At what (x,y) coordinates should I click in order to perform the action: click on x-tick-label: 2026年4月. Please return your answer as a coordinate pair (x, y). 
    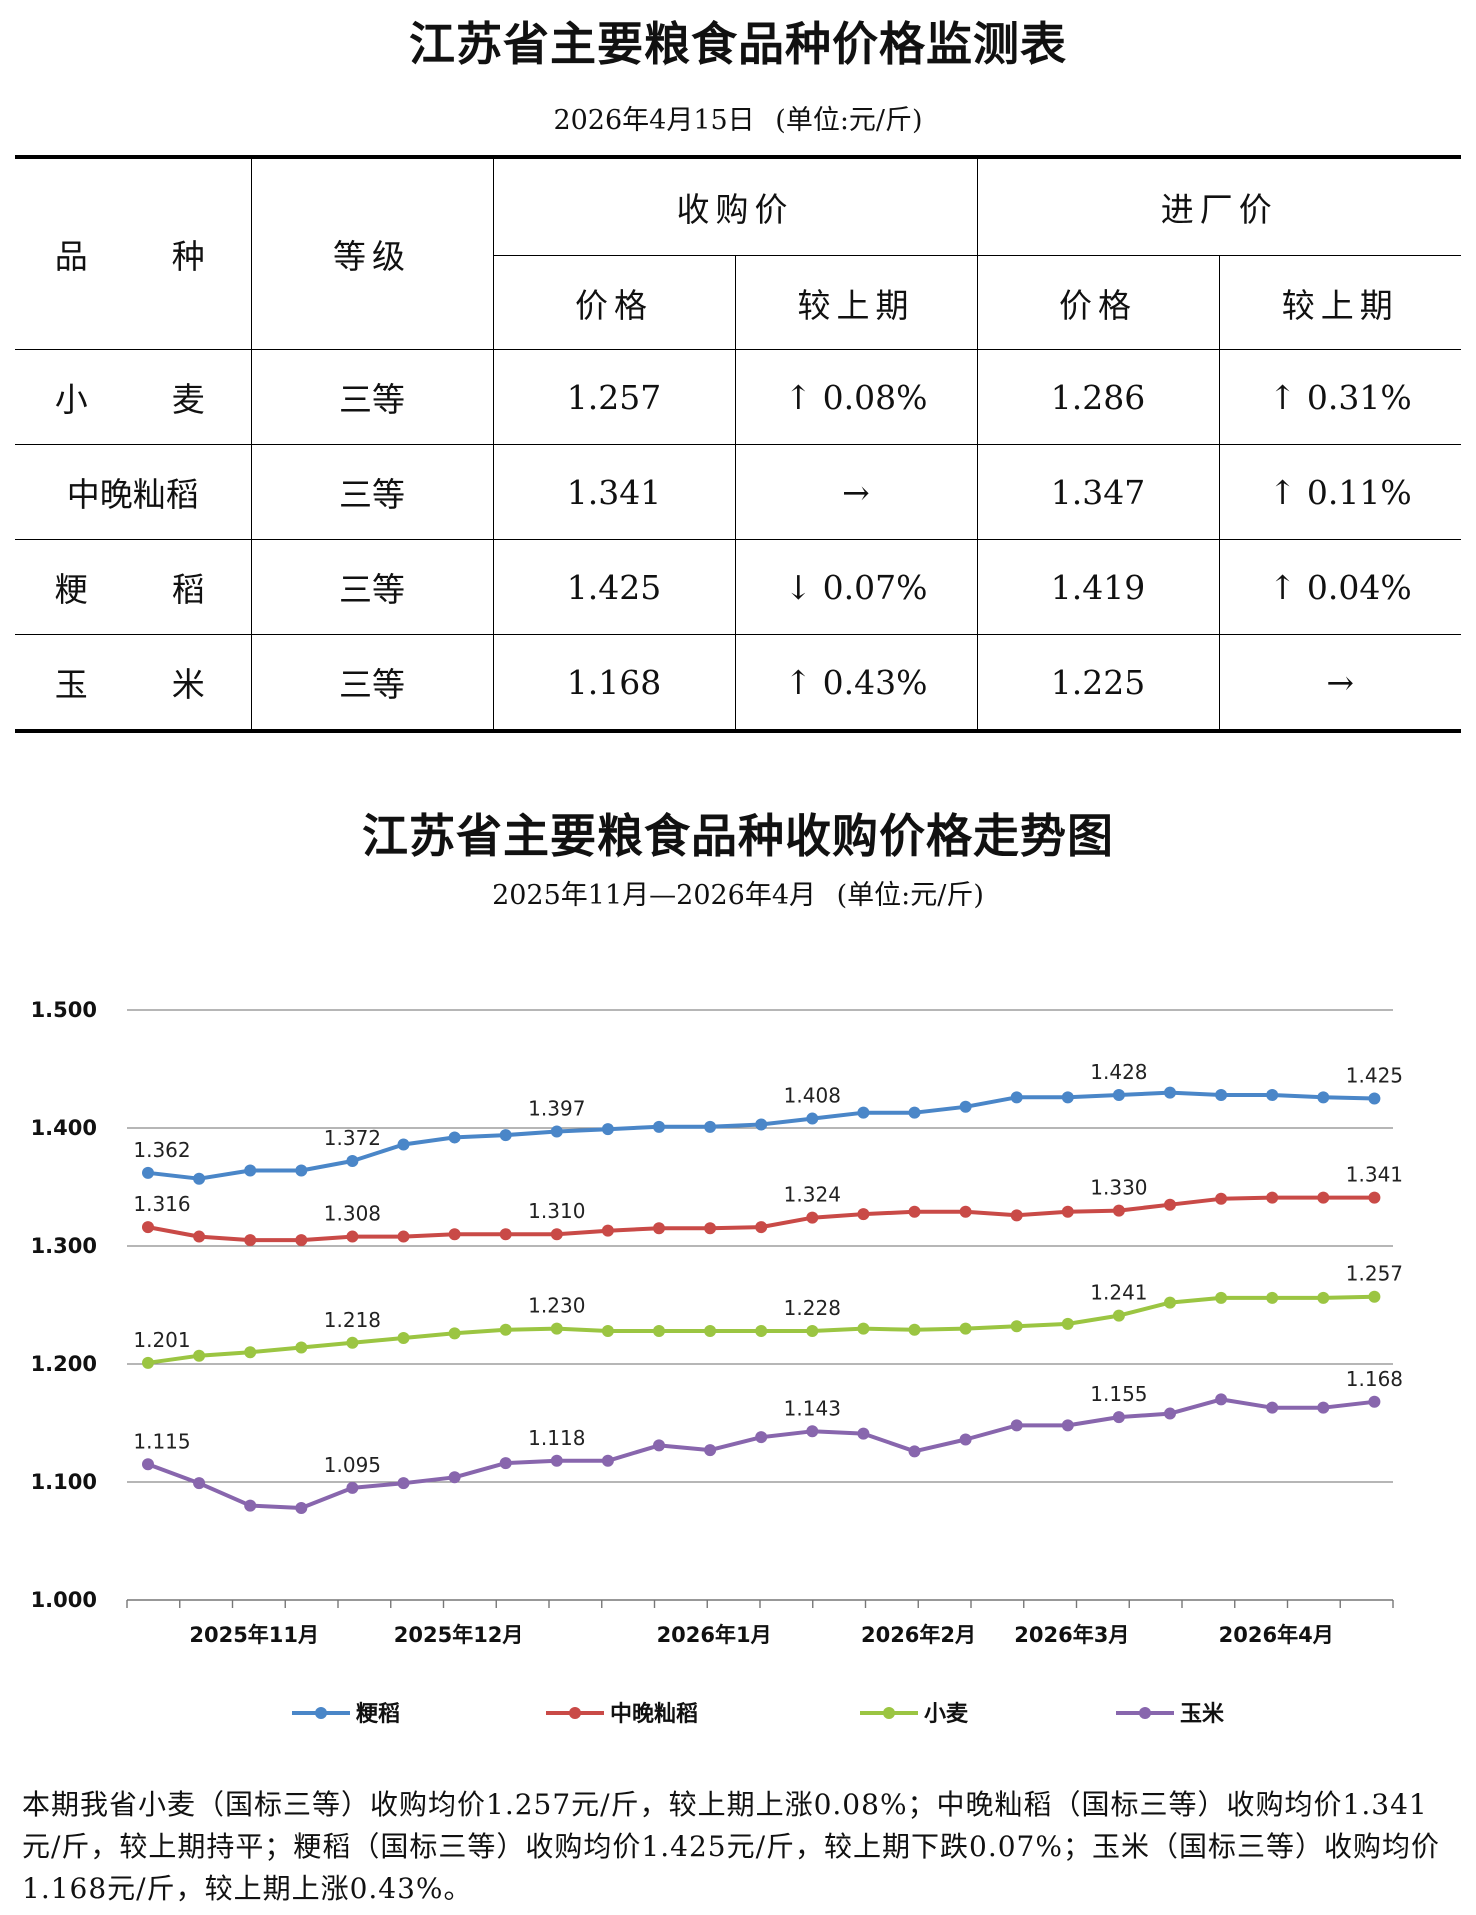
    Looking at the image, I should click on (1276, 1635).